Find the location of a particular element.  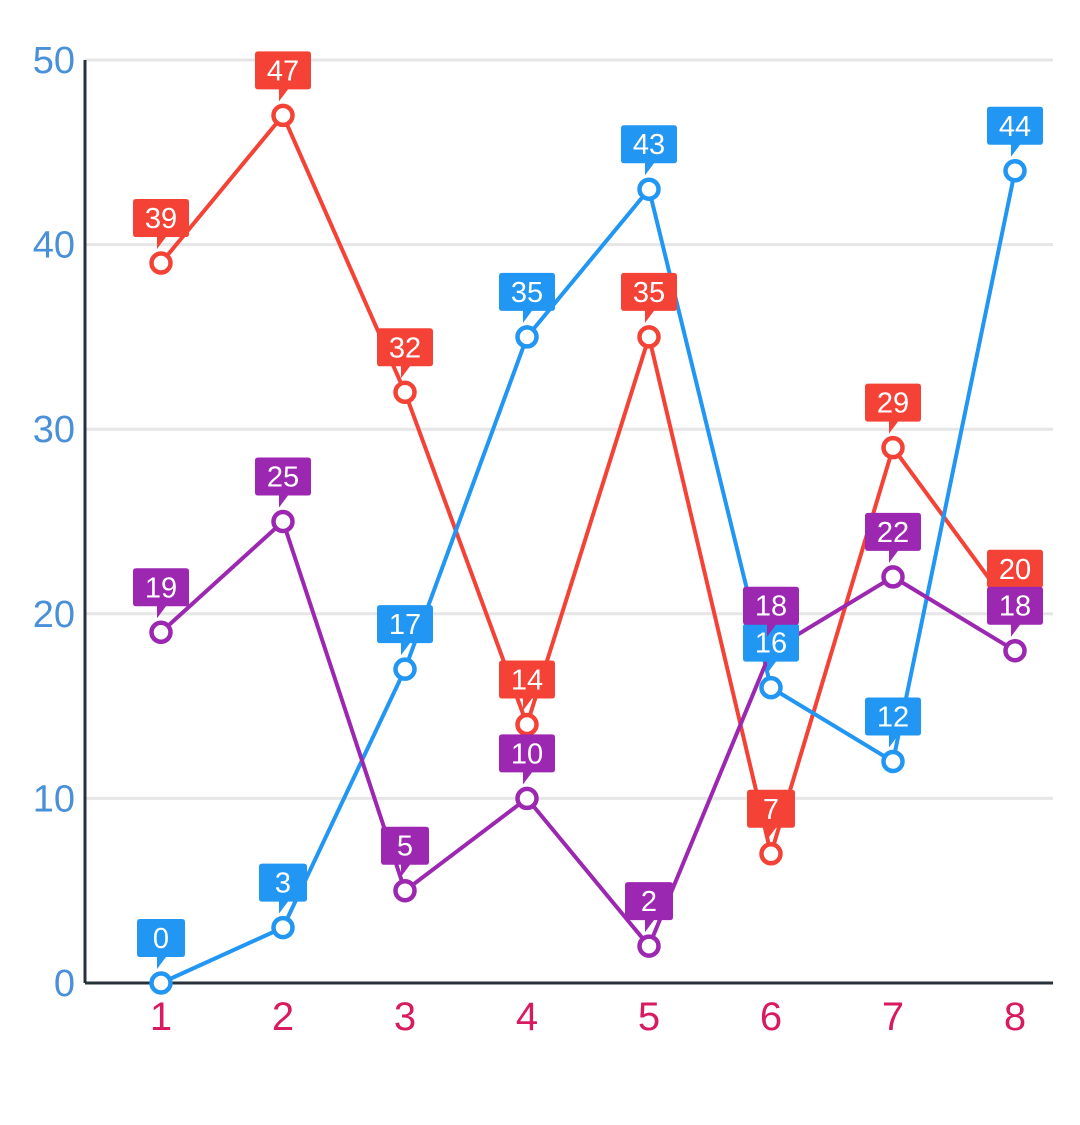

data-label-text: 29 is located at coordinates (893, 404).